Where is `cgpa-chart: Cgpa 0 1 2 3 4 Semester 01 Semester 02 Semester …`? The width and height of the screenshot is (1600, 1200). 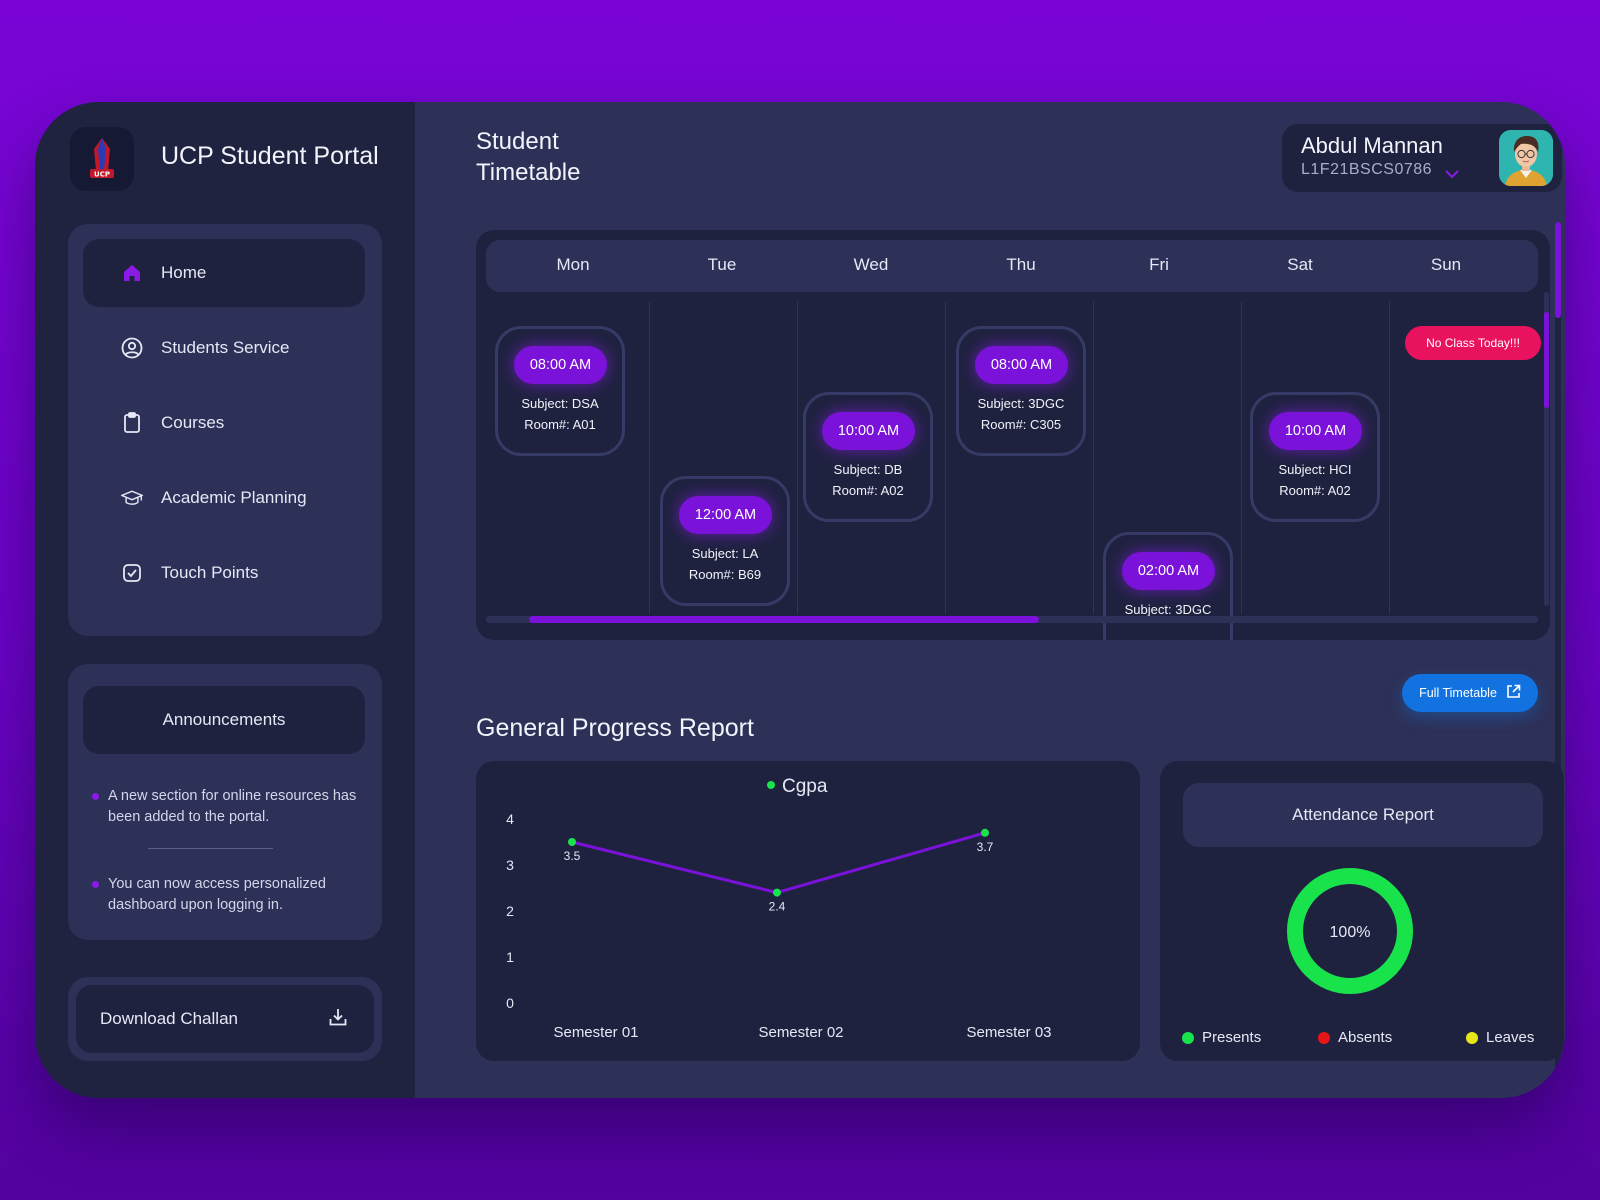 cgpa-chart: Cgpa 0 1 2 3 4 Semester 01 Semester 02 Semester … is located at coordinates (808, 911).